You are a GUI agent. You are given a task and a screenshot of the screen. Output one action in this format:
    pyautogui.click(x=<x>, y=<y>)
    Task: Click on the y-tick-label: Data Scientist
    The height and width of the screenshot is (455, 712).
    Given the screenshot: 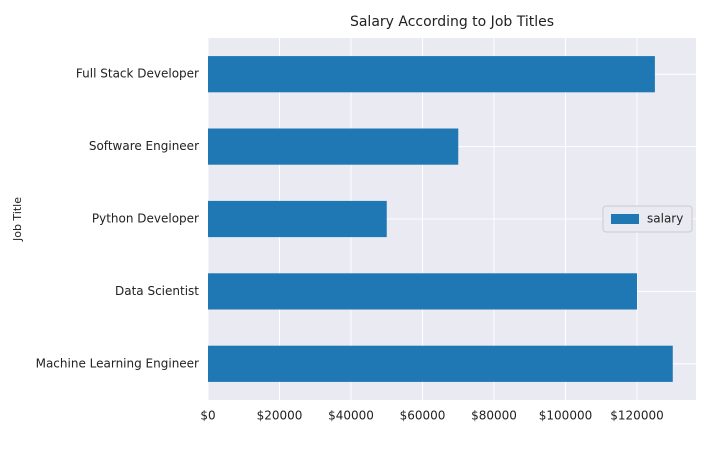 What is the action you would take?
    pyautogui.click(x=157, y=291)
    